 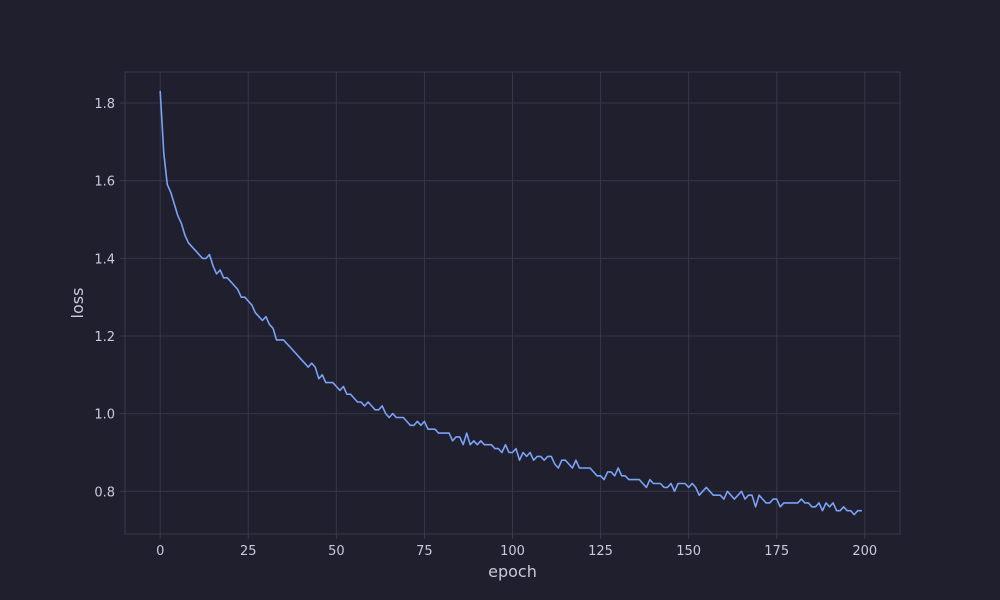 I want to click on y-tick-label: 1.0, so click(x=104, y=415).